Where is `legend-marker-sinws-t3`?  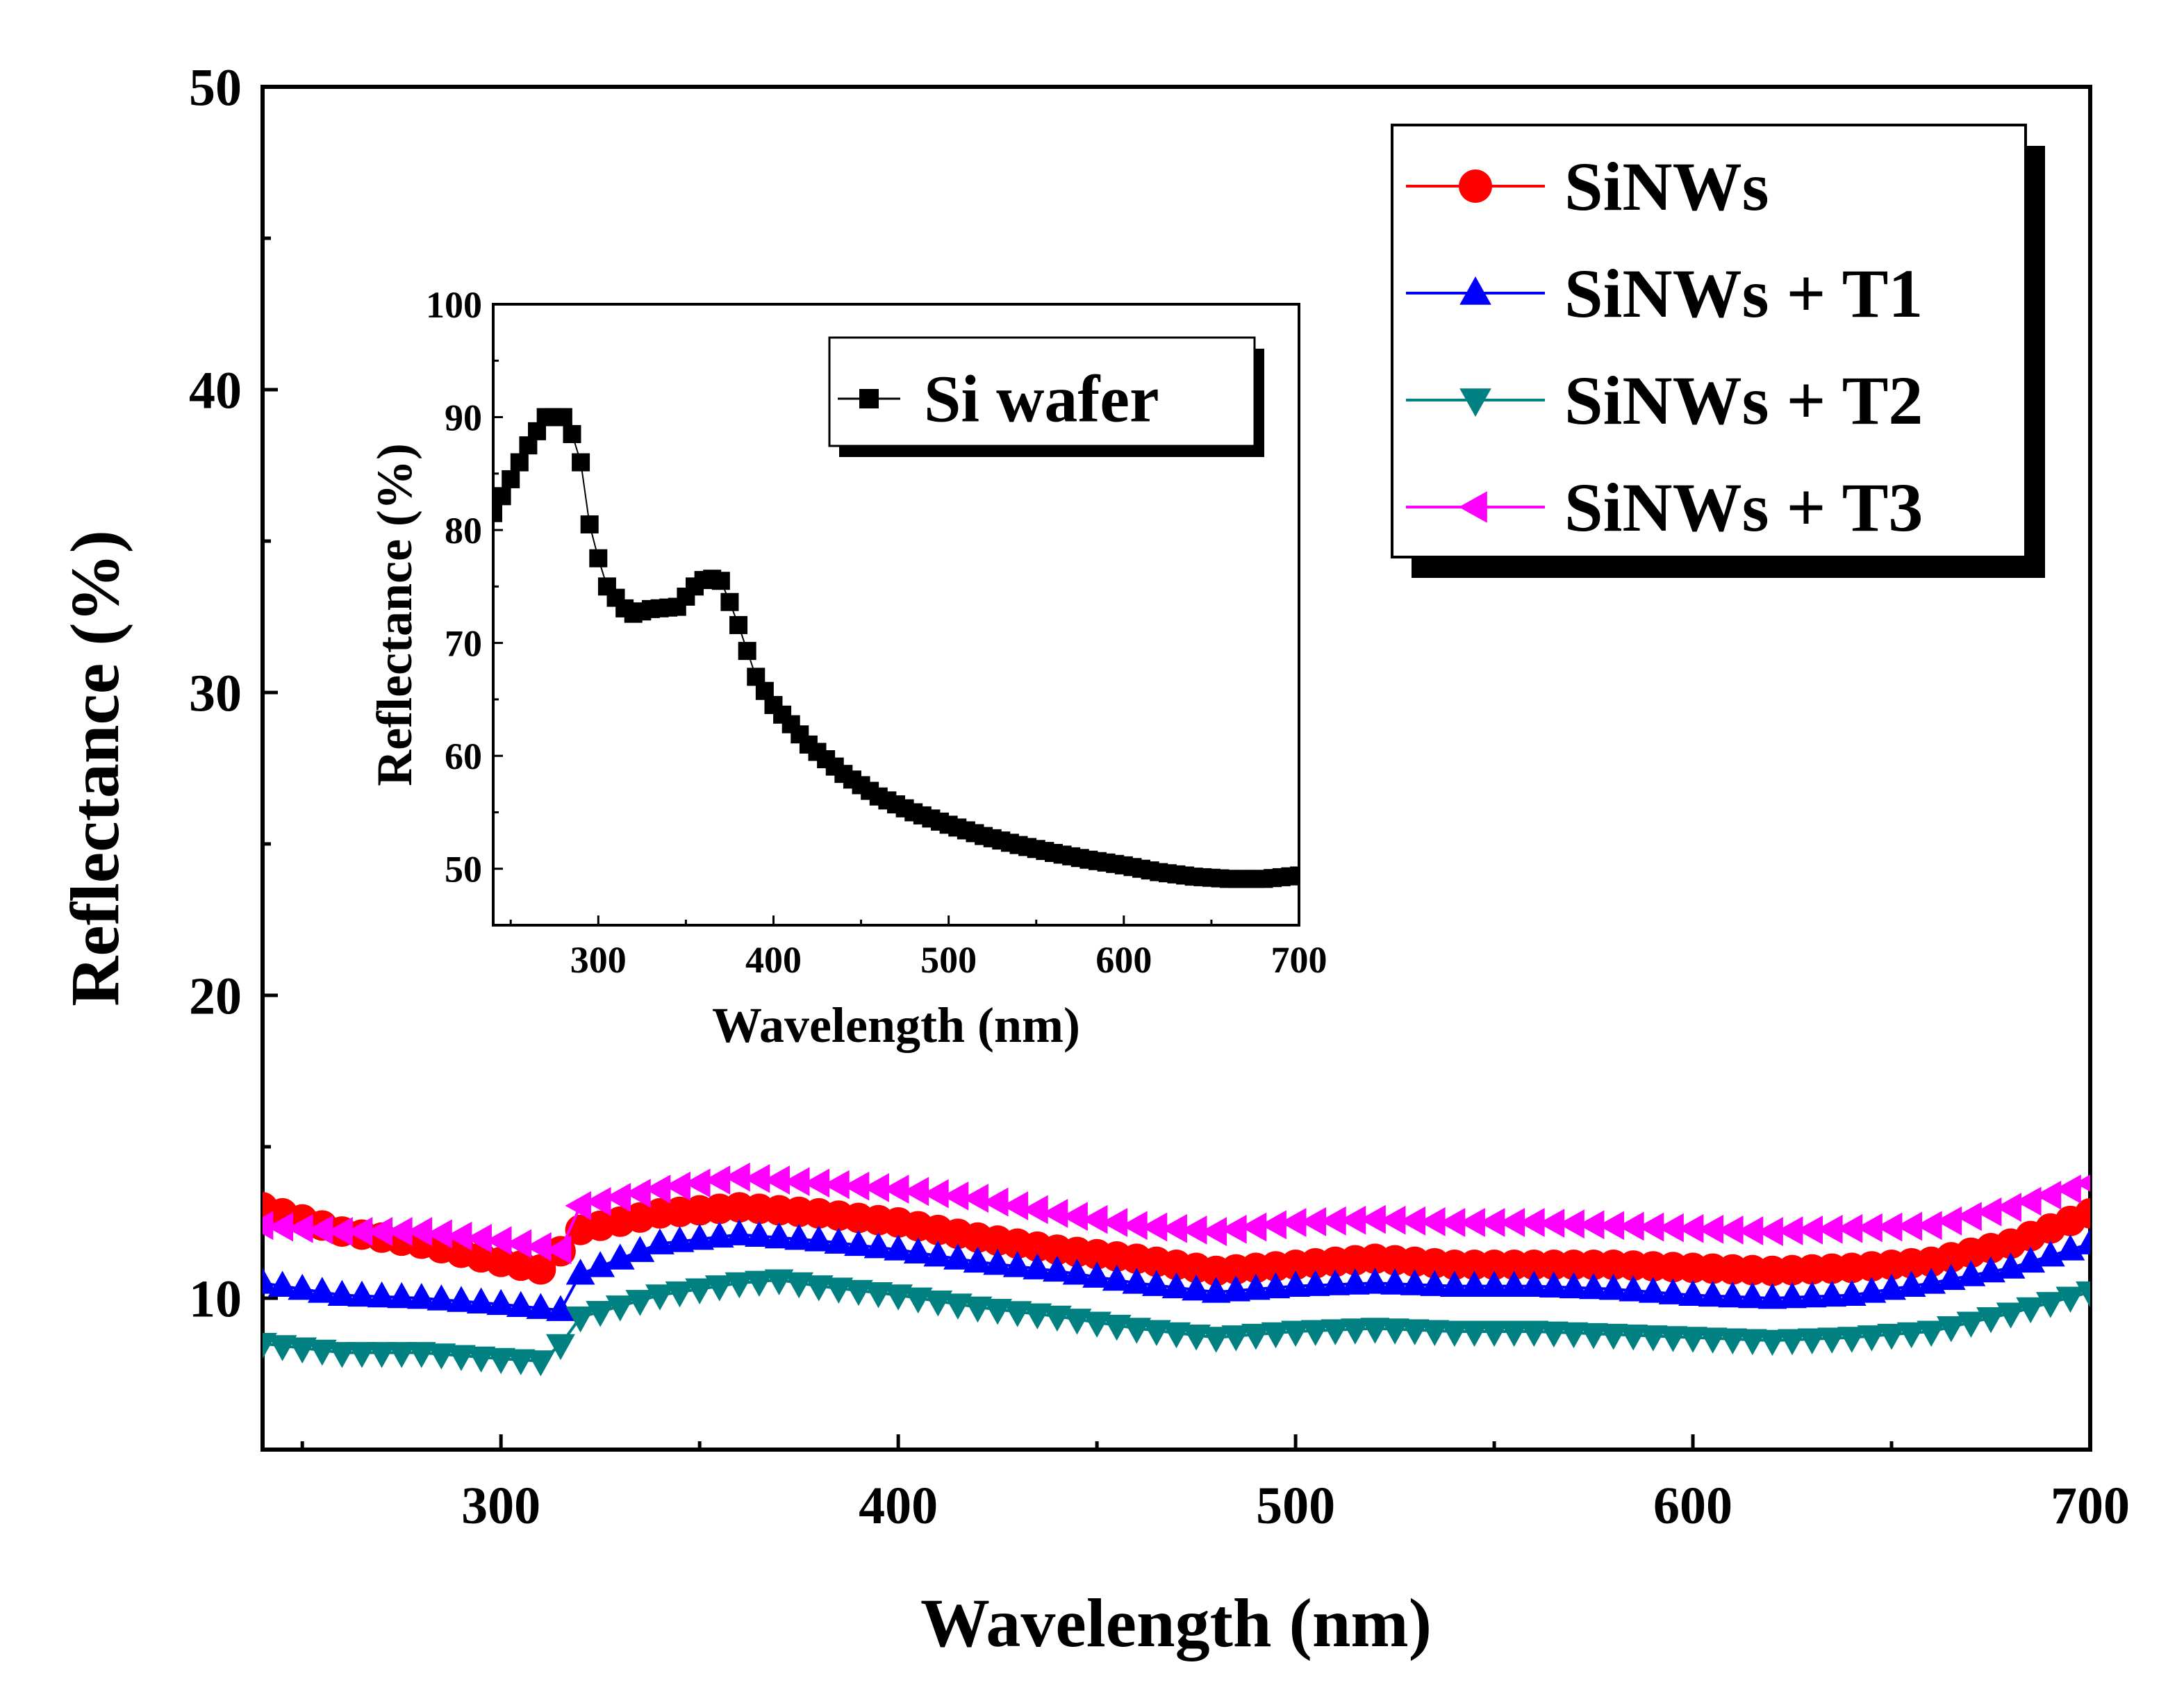 legend-marker-sinws-t3 is located at coordinates (1473, 507).